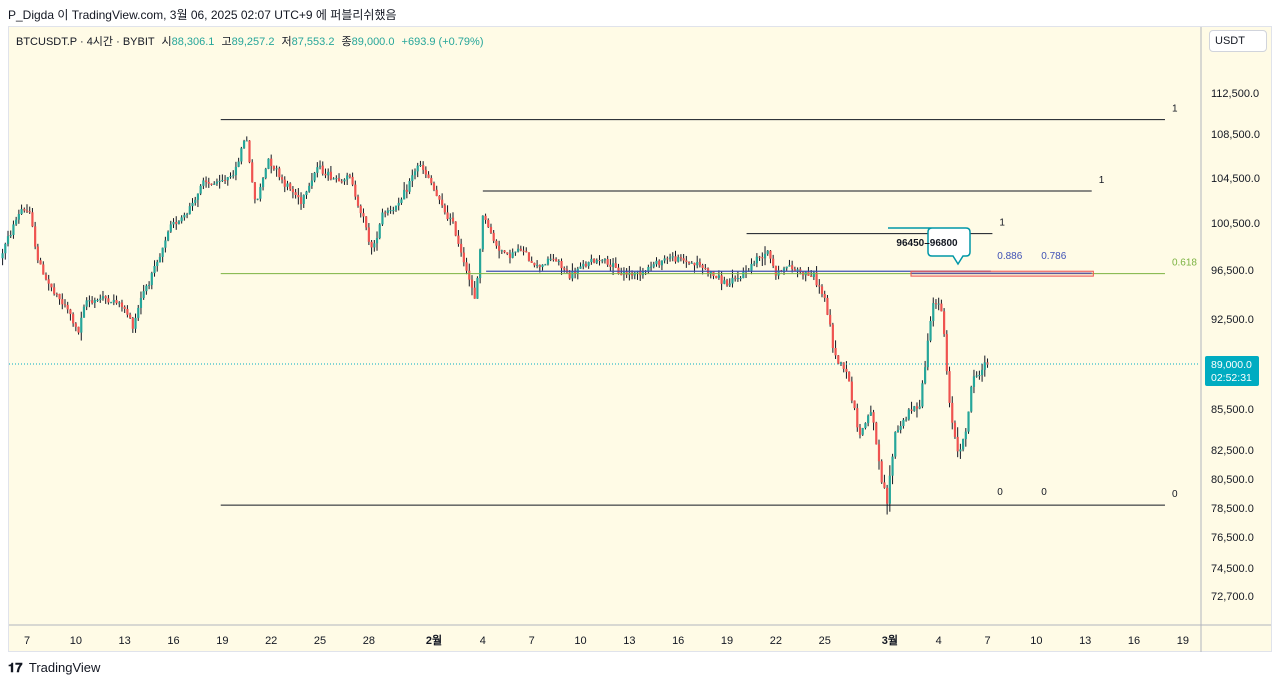 This screenshot has height=685, width=1280. Describe the element at coordinates (320, 641) in the screenshot. I see `time-tick-label: 25` at that location.